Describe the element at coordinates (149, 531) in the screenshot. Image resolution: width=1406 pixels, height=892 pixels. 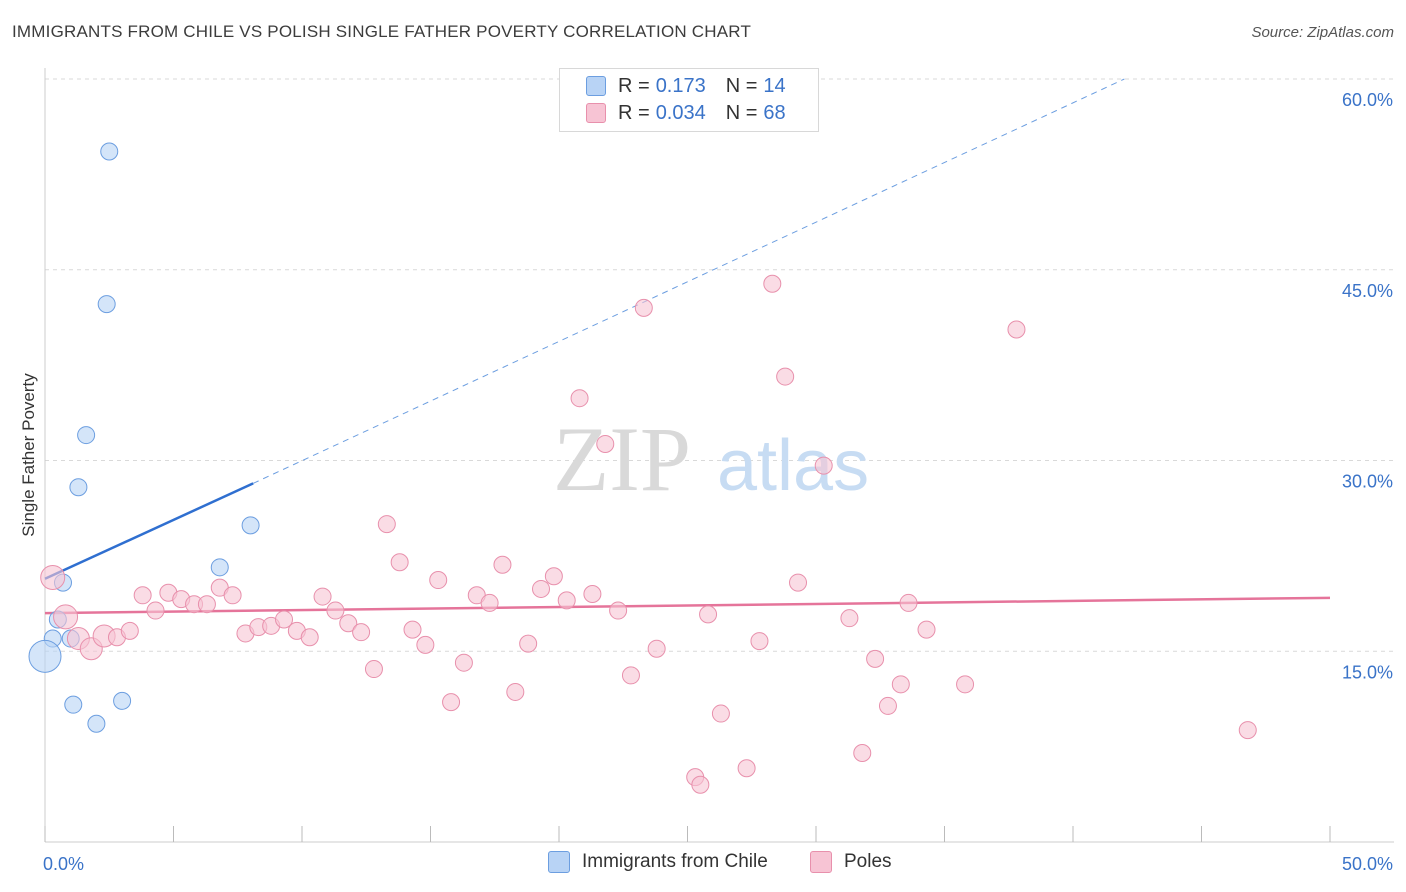
I see `chile-trend-line` at that location.